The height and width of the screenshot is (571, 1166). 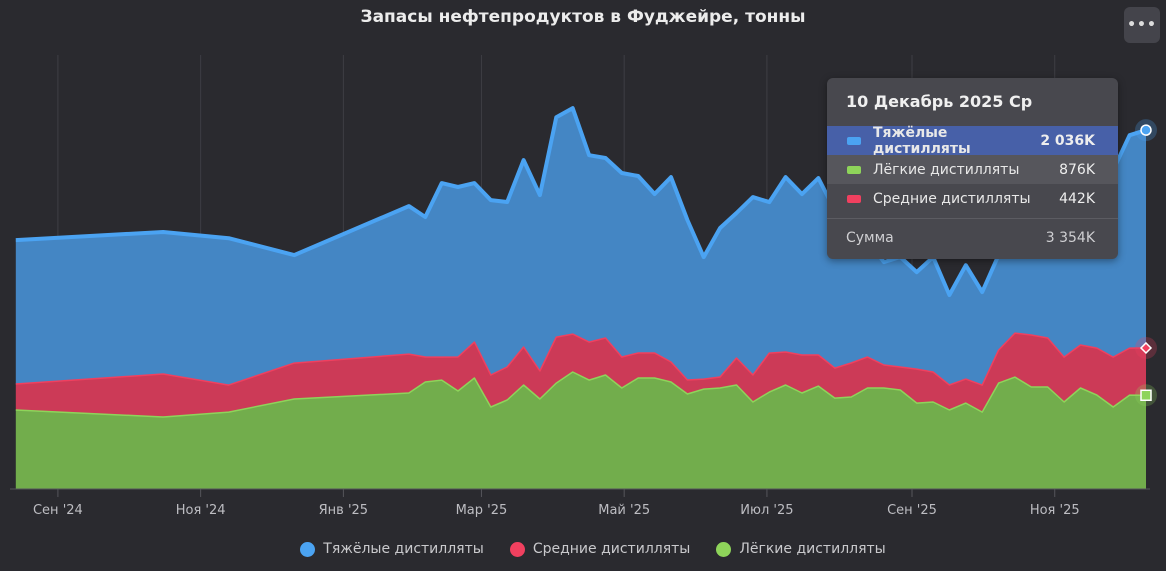 I want to click on medium-line, so click(x=581, y=359).